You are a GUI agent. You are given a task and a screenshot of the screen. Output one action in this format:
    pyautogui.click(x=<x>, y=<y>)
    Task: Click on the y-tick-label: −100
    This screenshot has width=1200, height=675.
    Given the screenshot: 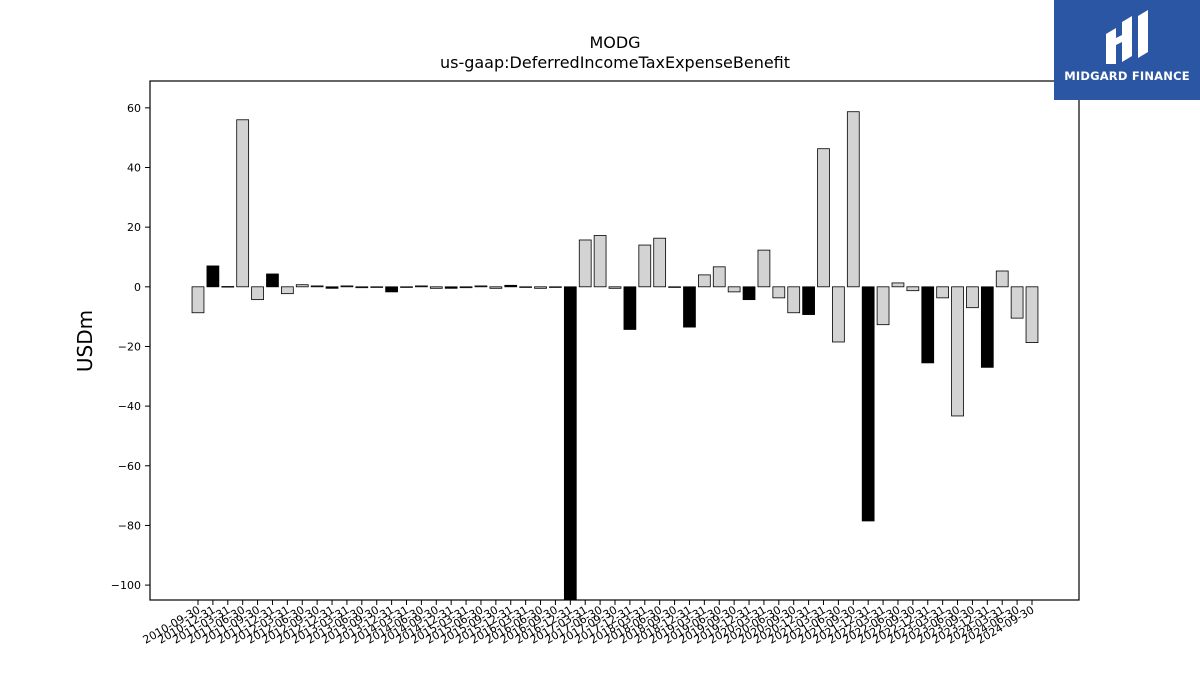 What is the action you would take?
    pyautogui.click(x=126, y=585)
    